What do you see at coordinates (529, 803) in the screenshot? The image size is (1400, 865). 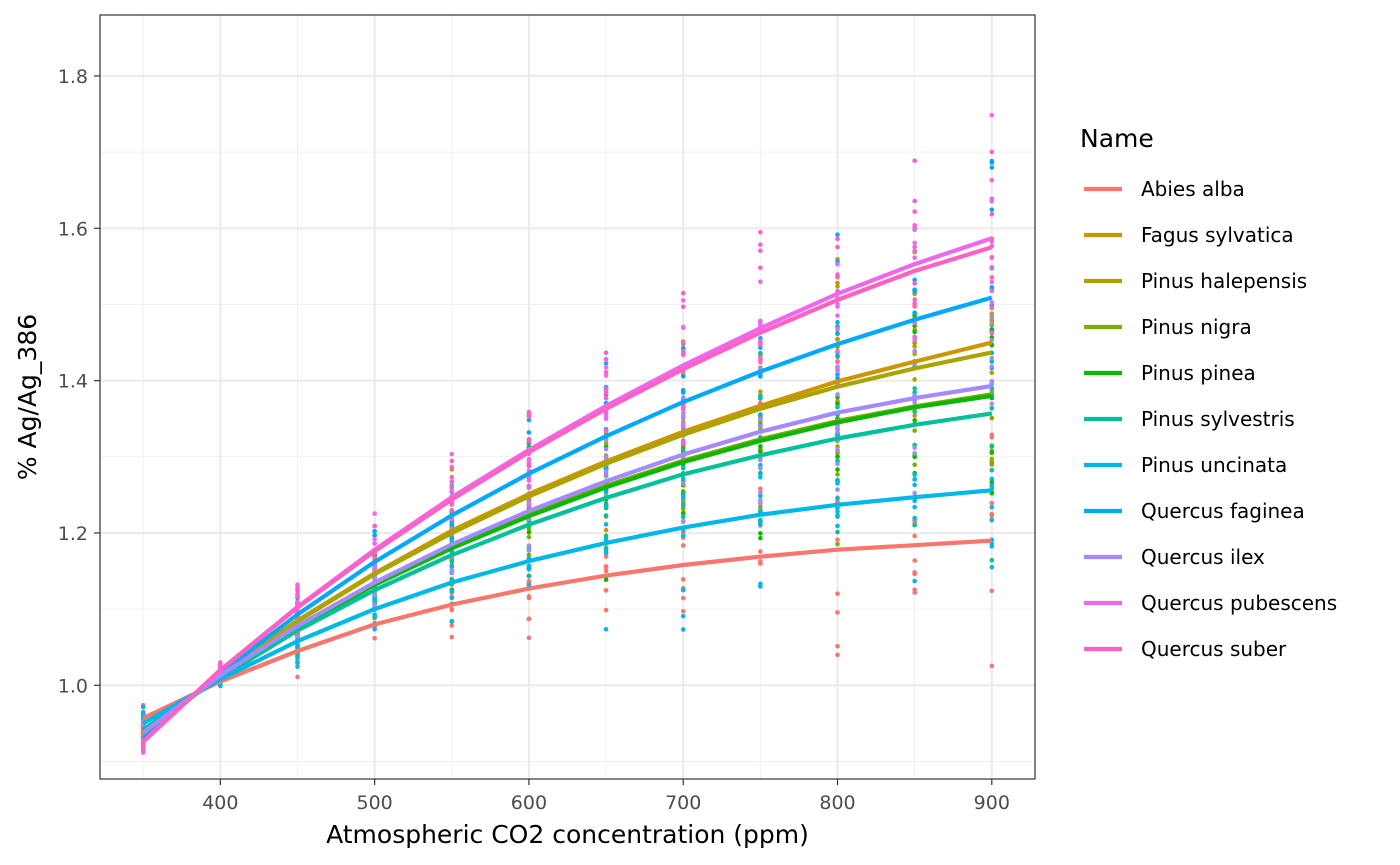 I see `x-tick-label: 600` at bounding box center [529, 803].